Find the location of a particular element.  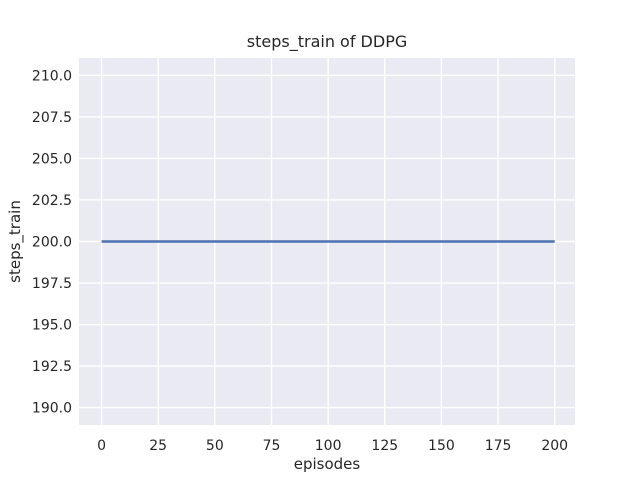

x-tick-label: 200 is located at coordinates (554, 446).